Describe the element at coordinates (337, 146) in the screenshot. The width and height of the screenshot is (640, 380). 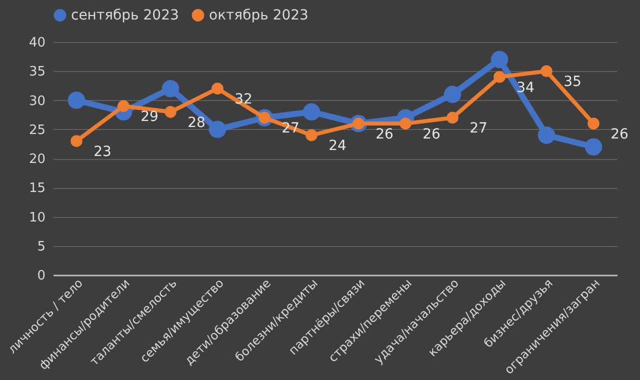
I see `data-label: 24` at that location.